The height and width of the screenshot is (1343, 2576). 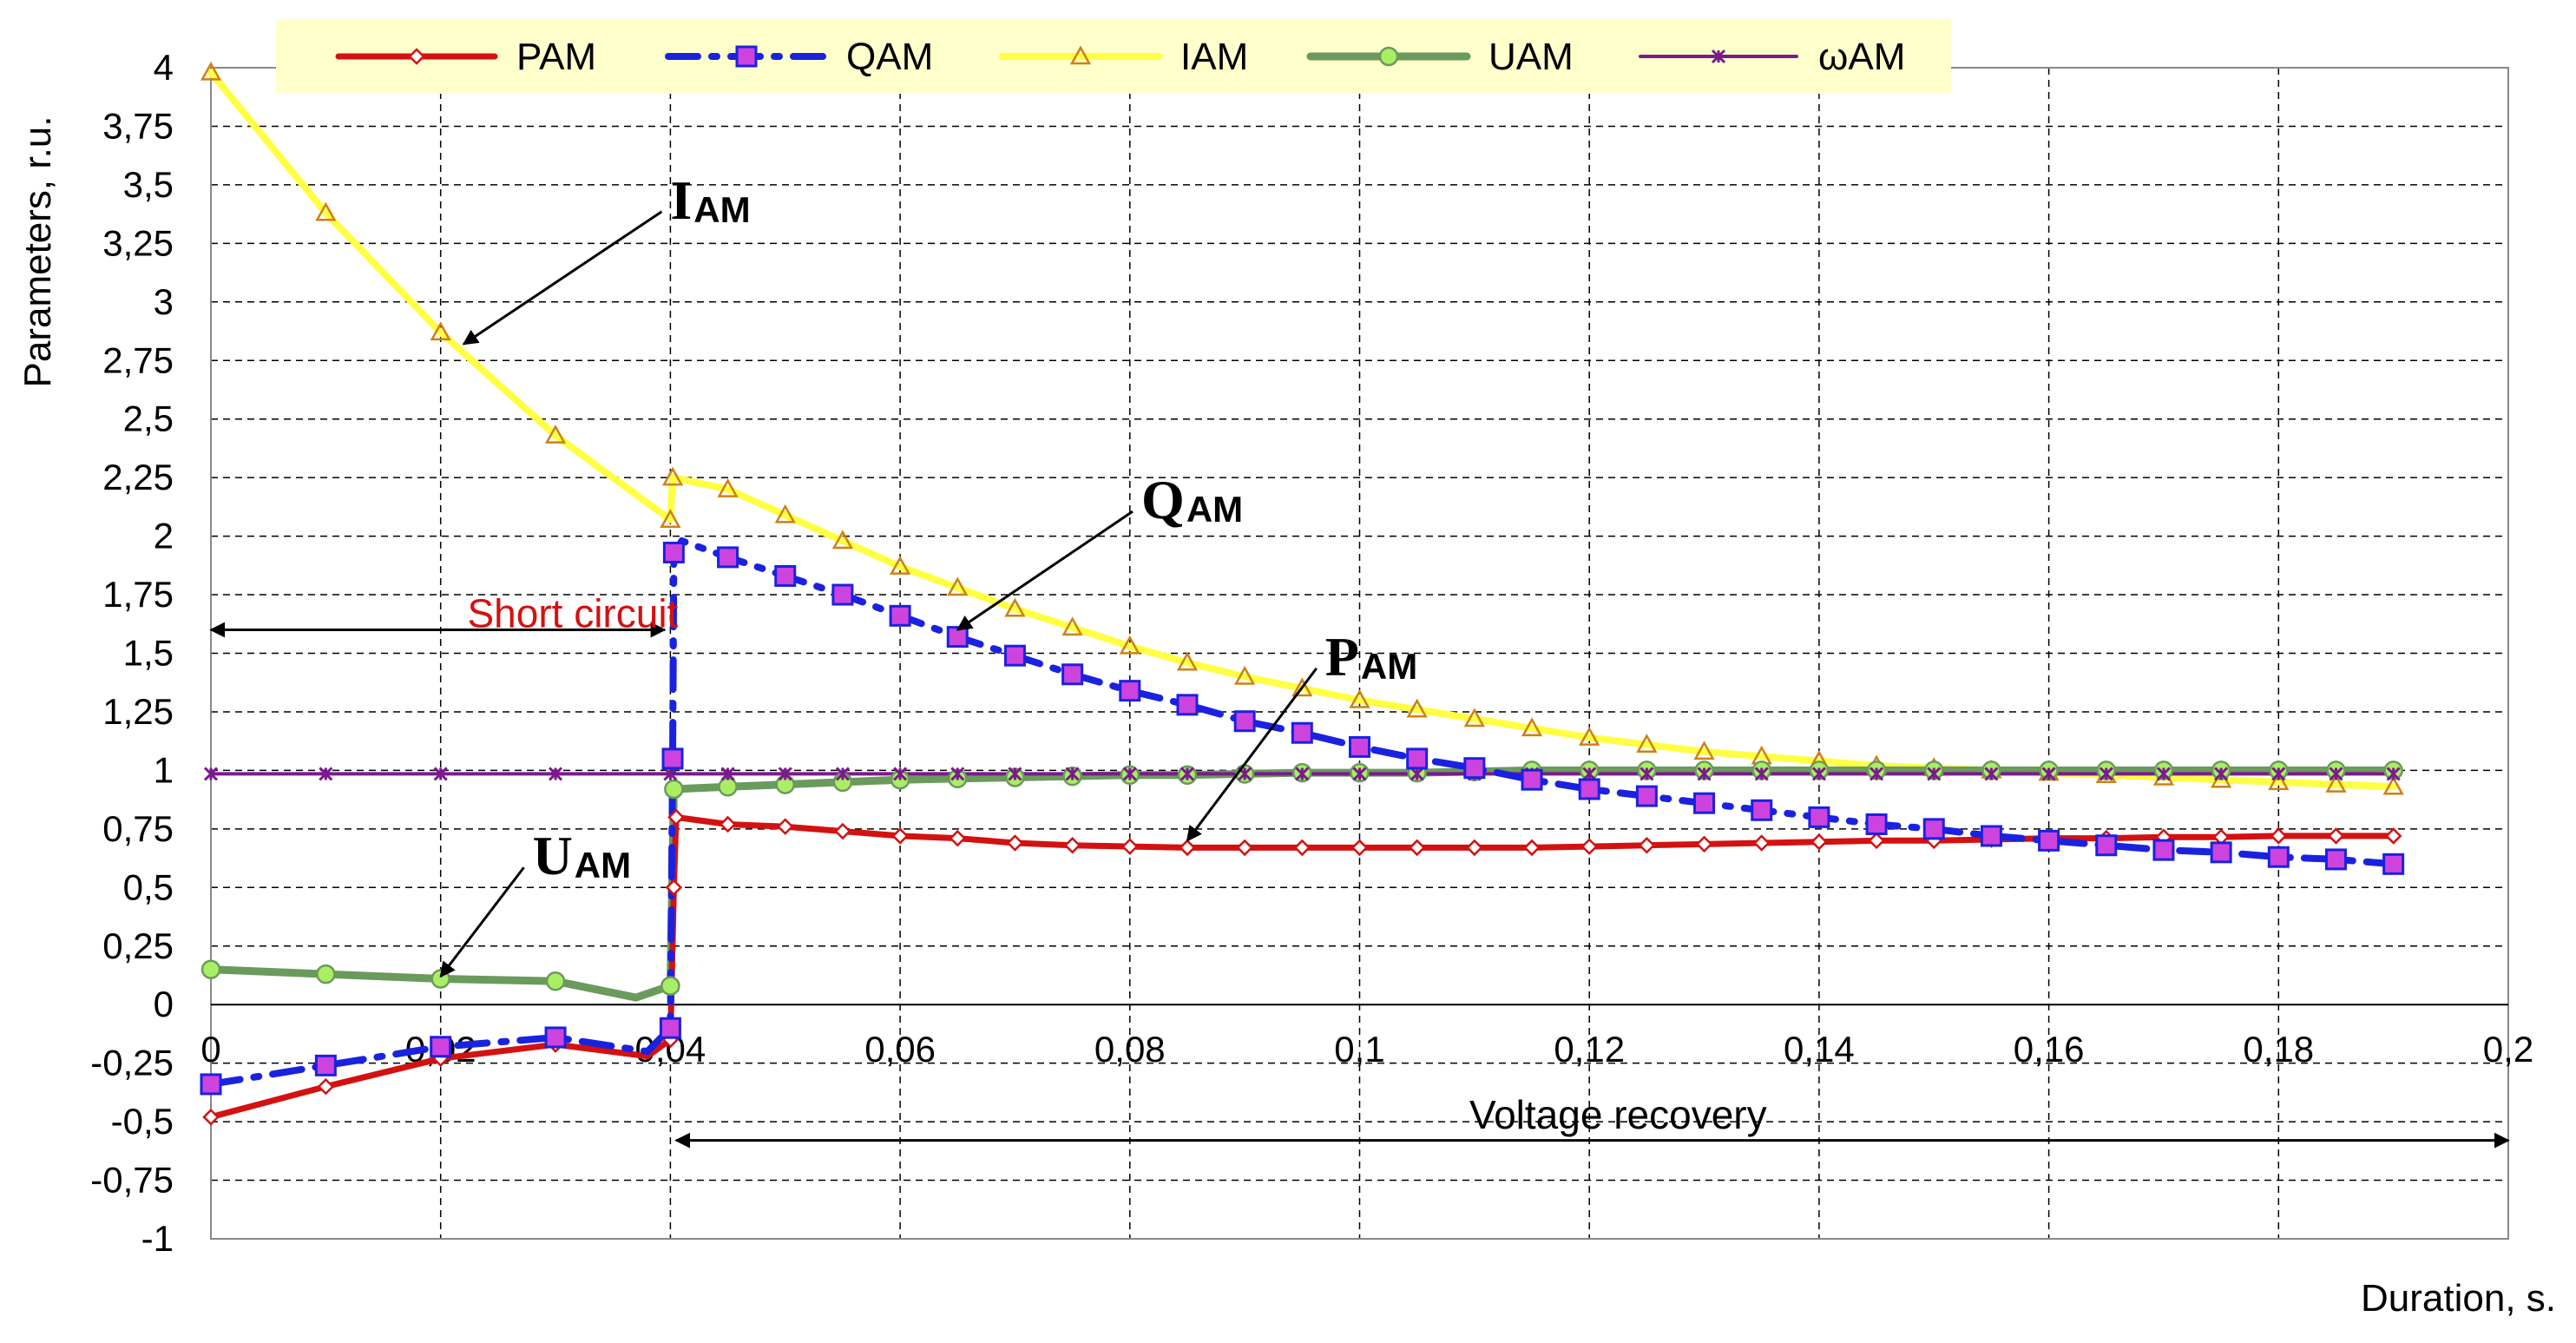 I want to click on region-label: Short circuit, so click(x=572, y=613).